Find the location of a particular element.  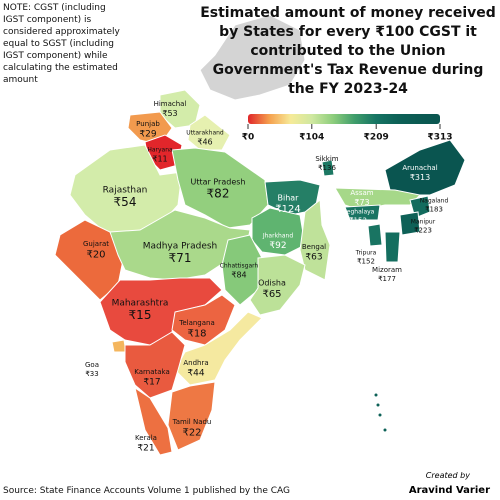

state-value: ₹15 is located at coordinates (140, 315).